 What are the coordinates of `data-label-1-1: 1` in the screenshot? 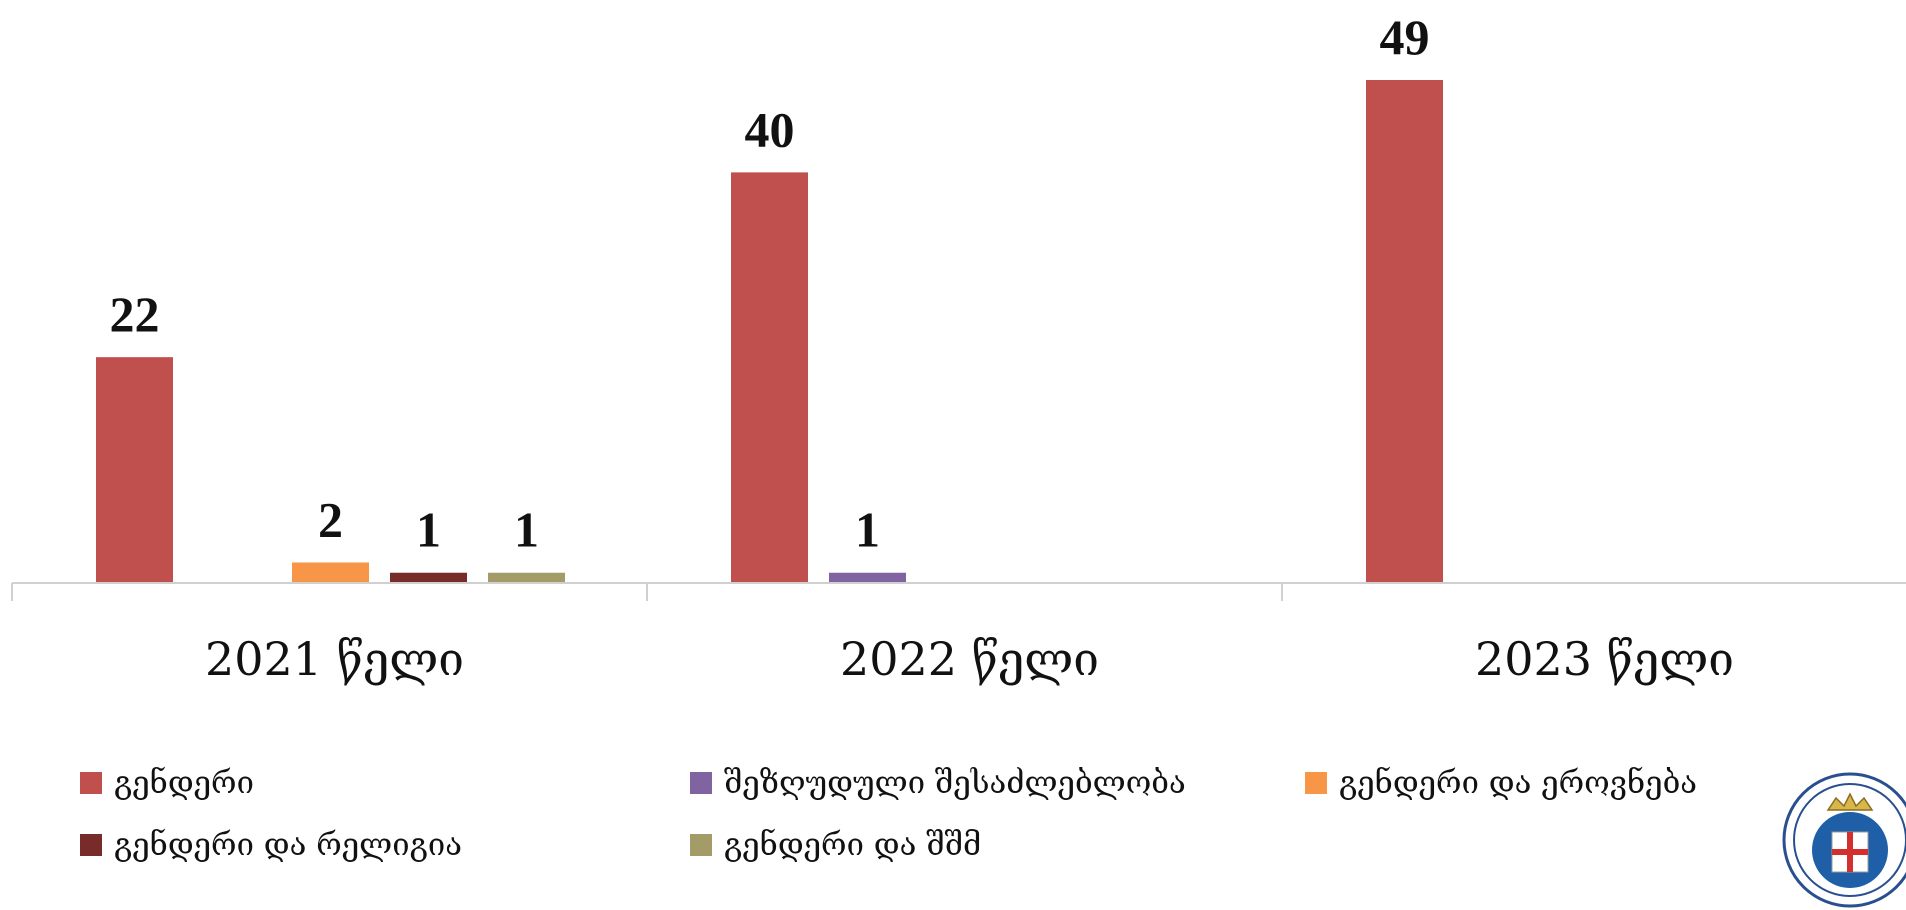 It's located at (867, 530).